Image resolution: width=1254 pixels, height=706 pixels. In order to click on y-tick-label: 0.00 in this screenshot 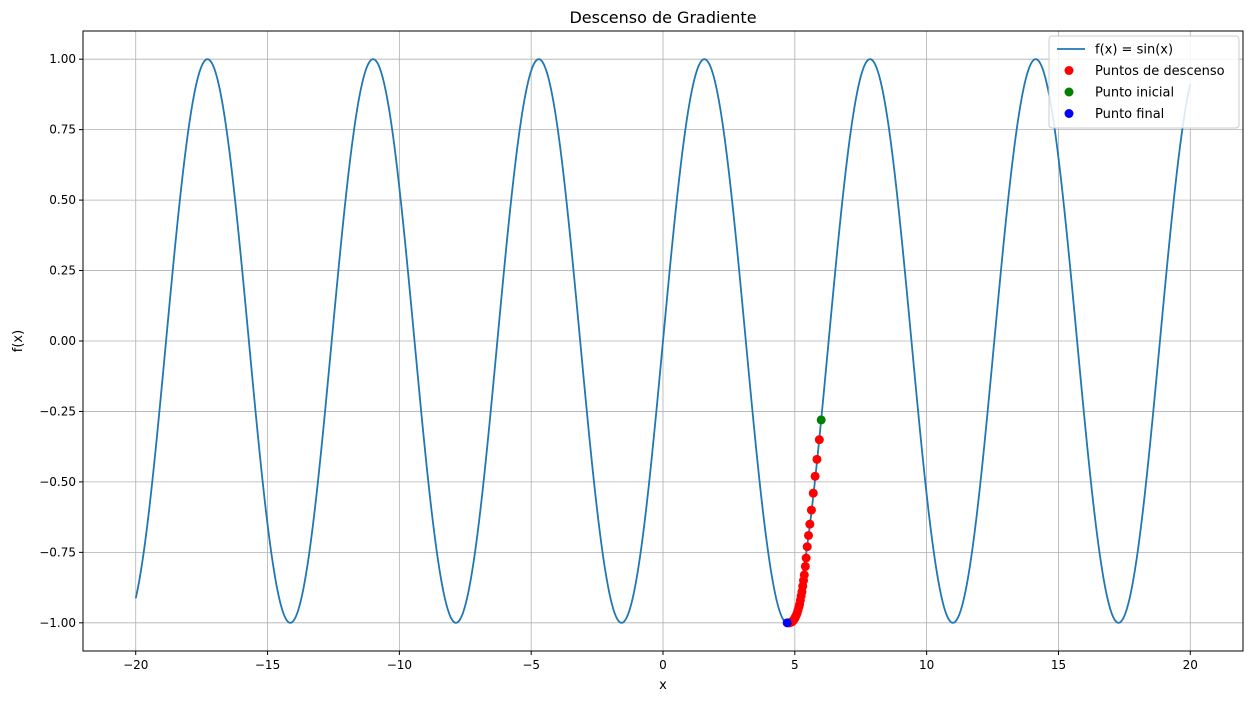, I will do `click(62, 341)`.